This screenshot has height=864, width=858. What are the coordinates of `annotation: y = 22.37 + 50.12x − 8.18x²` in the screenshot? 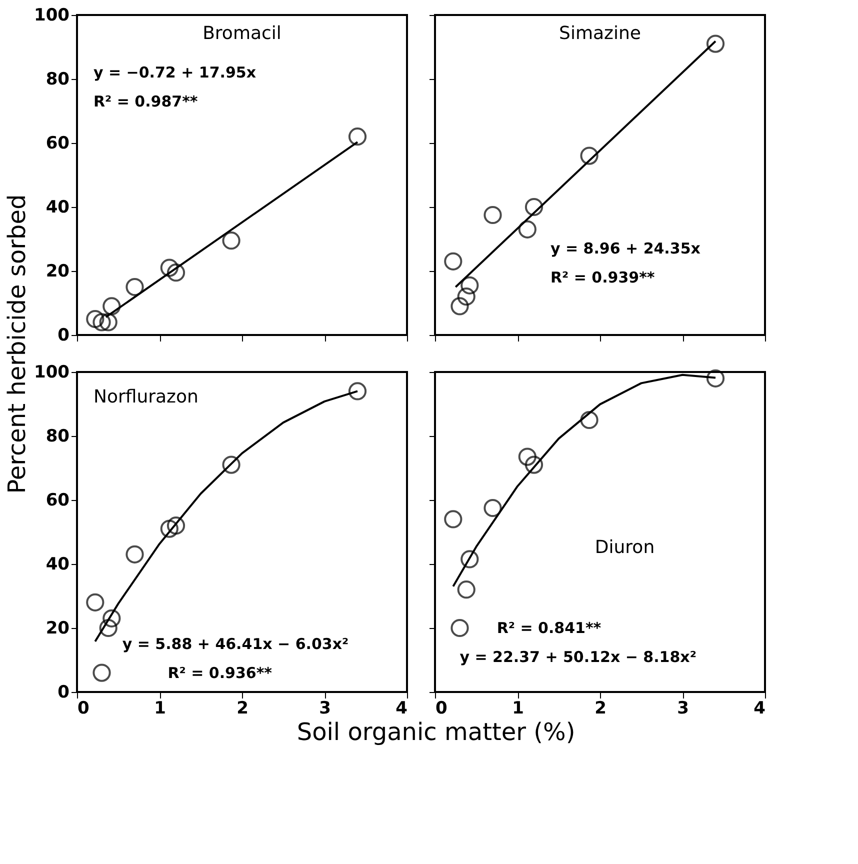 It's located at (578, 657).